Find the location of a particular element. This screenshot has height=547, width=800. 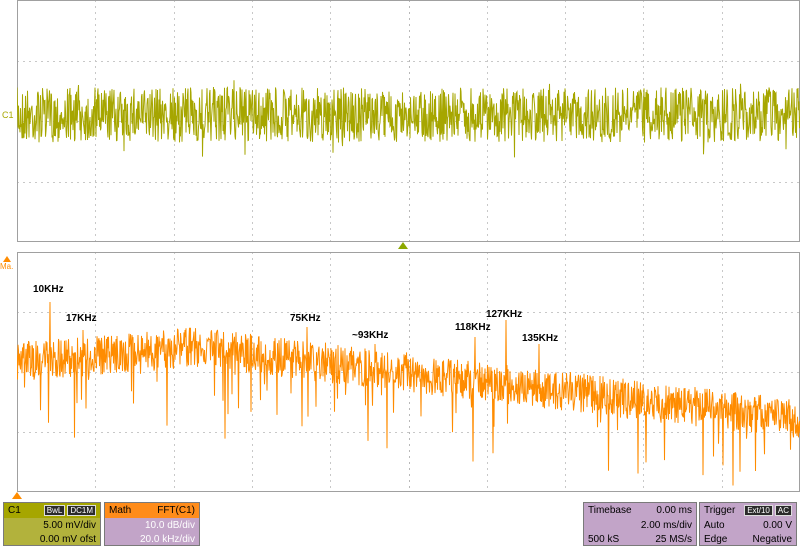

trigger-mode: Auto is located at coordinates (714, 525).